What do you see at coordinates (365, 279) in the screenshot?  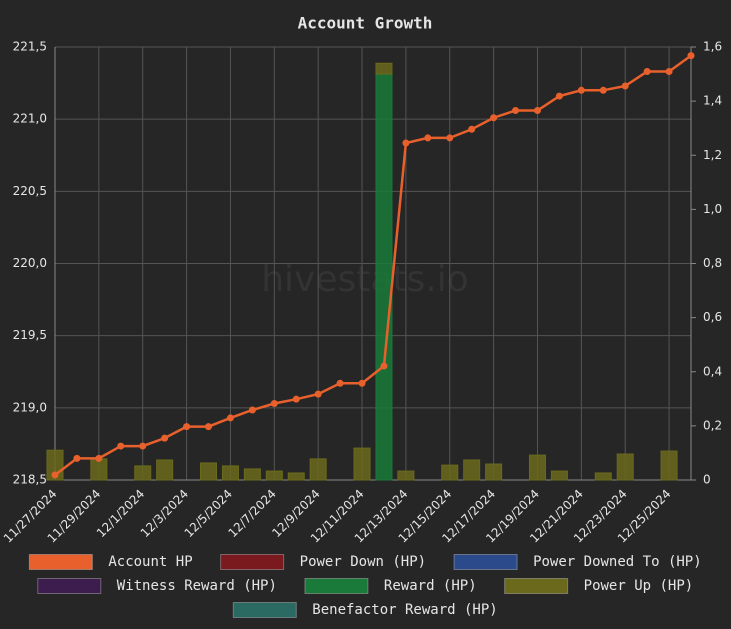 I see `watermark: hivestats.io` at bounding box center [365, 279].